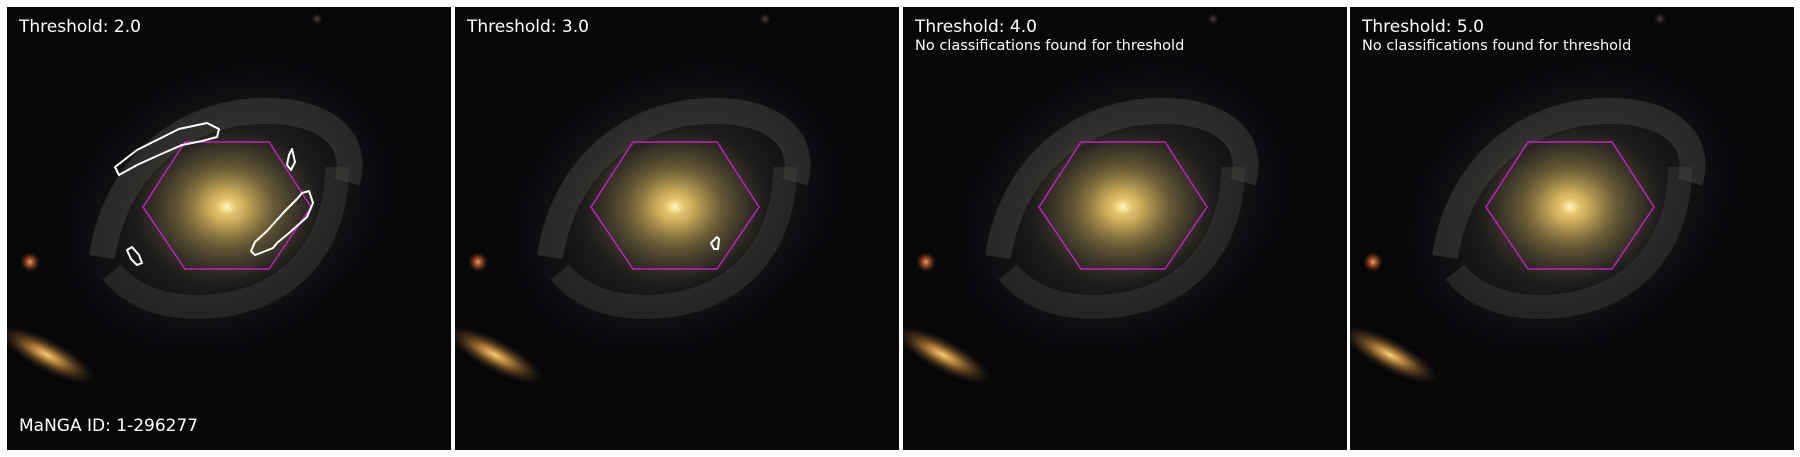 The width and height of the screenshot is (1800, 457). Describe the element at coordinates (80, 27) in the screenshot. I see `threshold-title: Threshold: 2.0` at that location.